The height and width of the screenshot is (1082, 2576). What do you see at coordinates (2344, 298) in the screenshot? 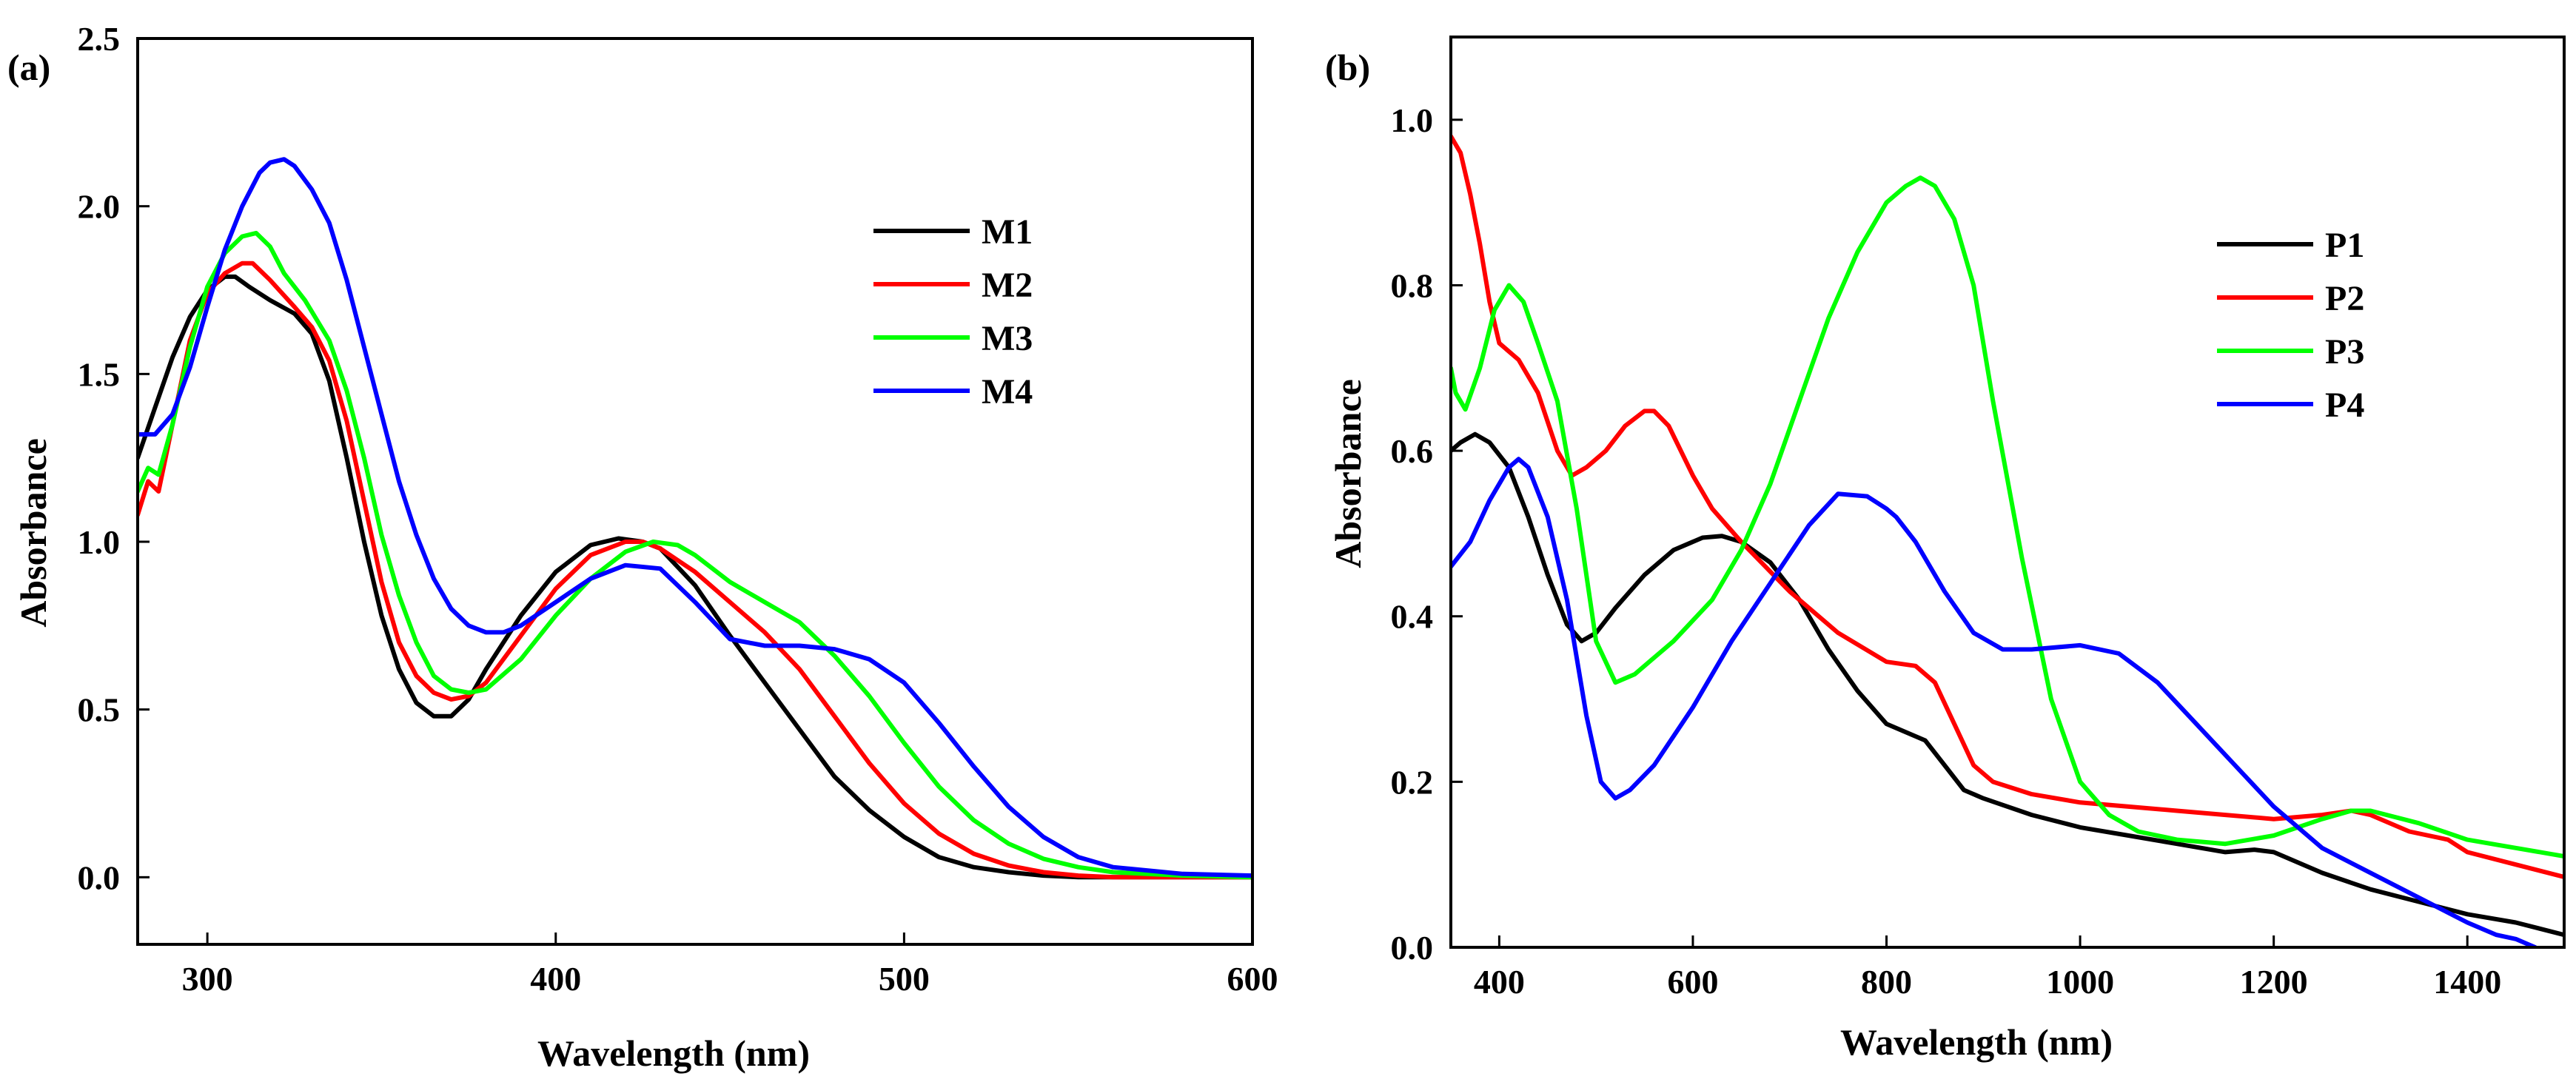
I see `panel-b-legend-label-p2: P2` at bounding box center [2344, 298].